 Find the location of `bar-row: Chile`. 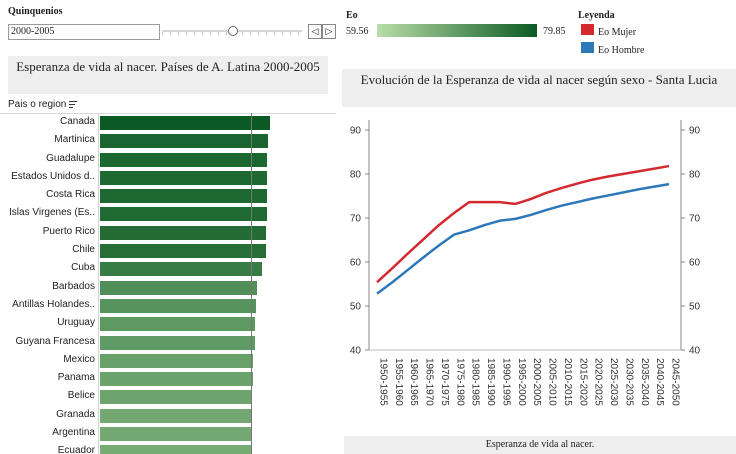

bar-row: Chile is located at coordinates (168, 250).